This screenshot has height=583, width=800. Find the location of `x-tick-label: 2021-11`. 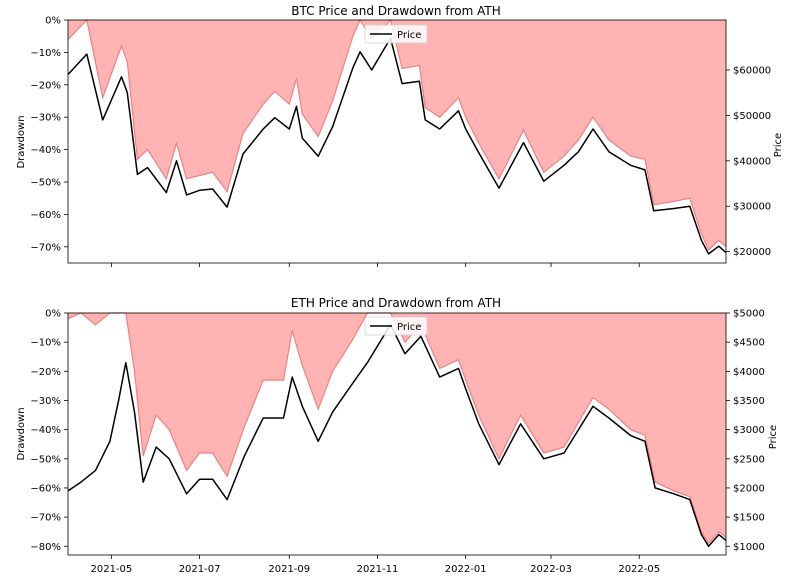

x-tick-label: 2021-11 is located at coordinates (378, 569).